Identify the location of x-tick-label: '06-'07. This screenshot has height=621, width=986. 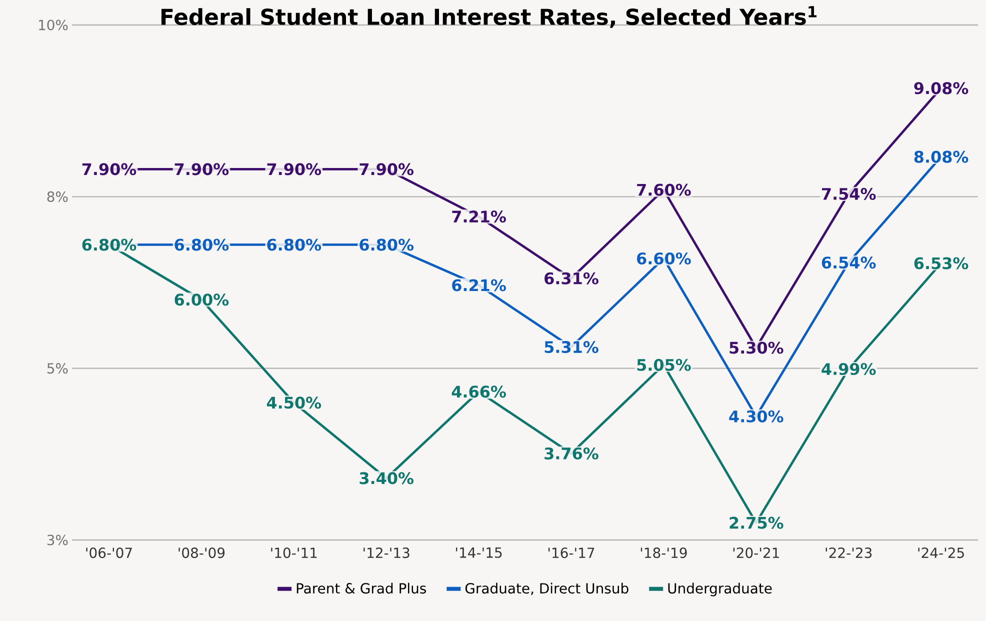
(109, 553).